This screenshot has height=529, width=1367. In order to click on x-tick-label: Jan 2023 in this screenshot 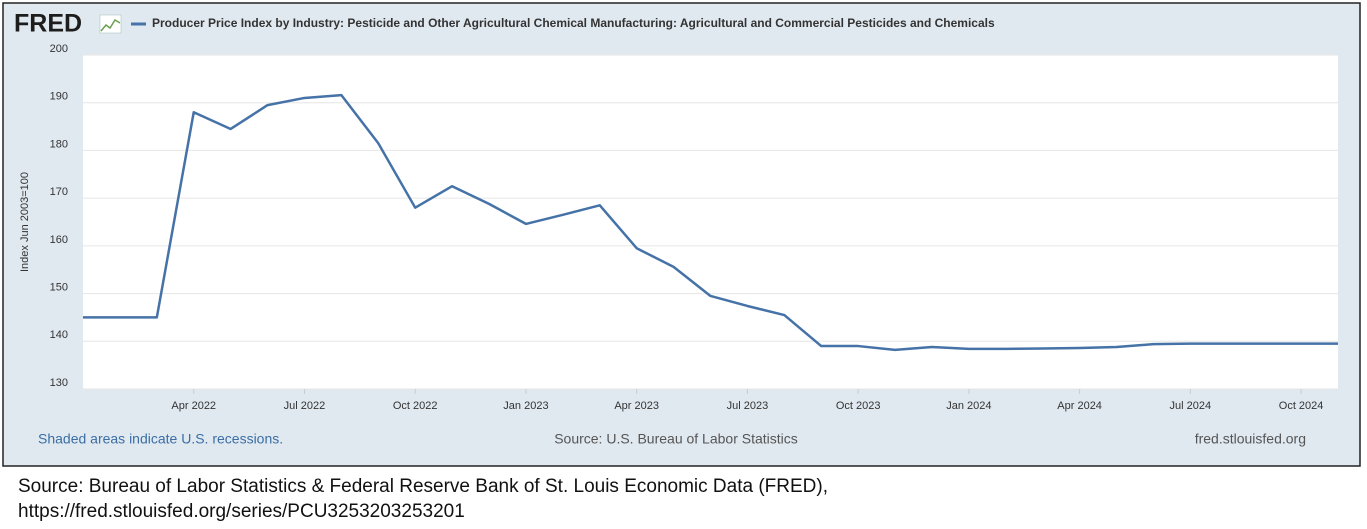, I will do `click(525, 406)`.